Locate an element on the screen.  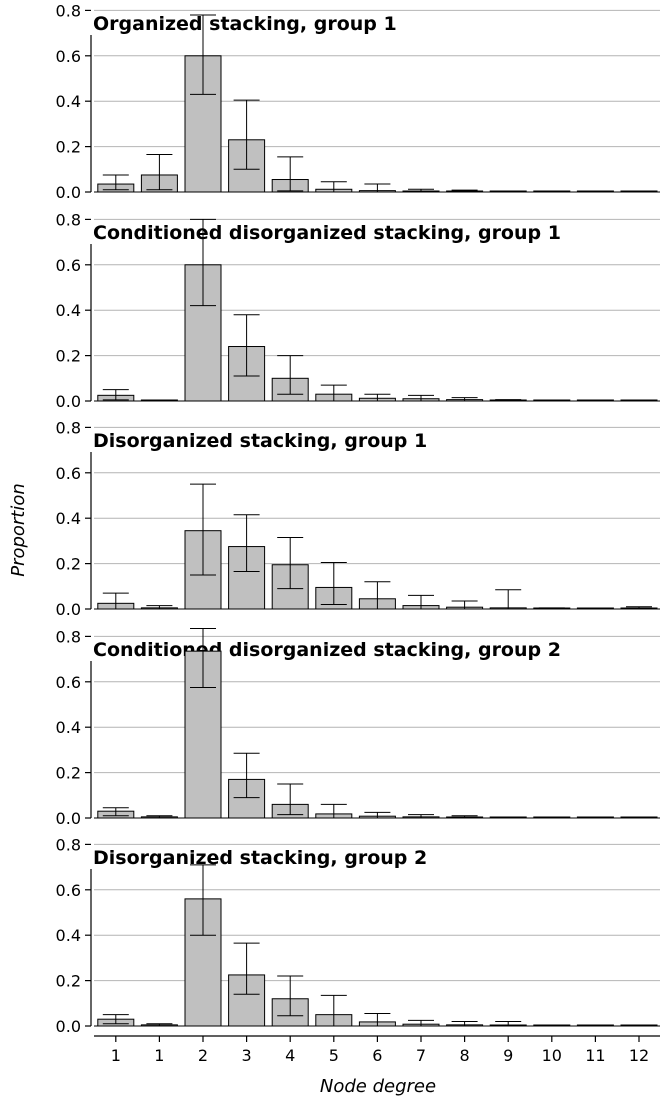
y-axis-label: Proportion is located at coordinates (18, 530).